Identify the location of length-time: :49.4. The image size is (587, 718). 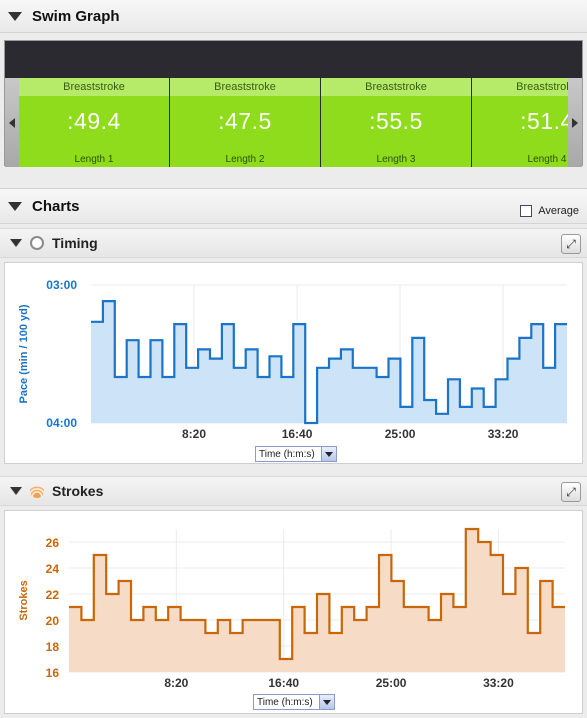
(94, 121).